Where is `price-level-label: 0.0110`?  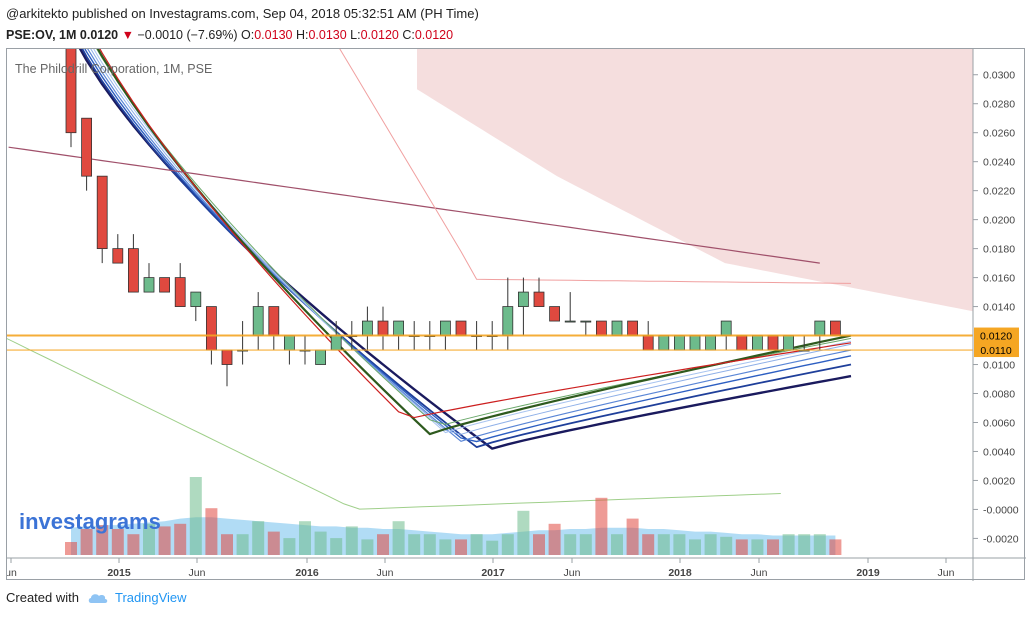 price-level-label: 0.0110 is located at coordinates (995, 351).